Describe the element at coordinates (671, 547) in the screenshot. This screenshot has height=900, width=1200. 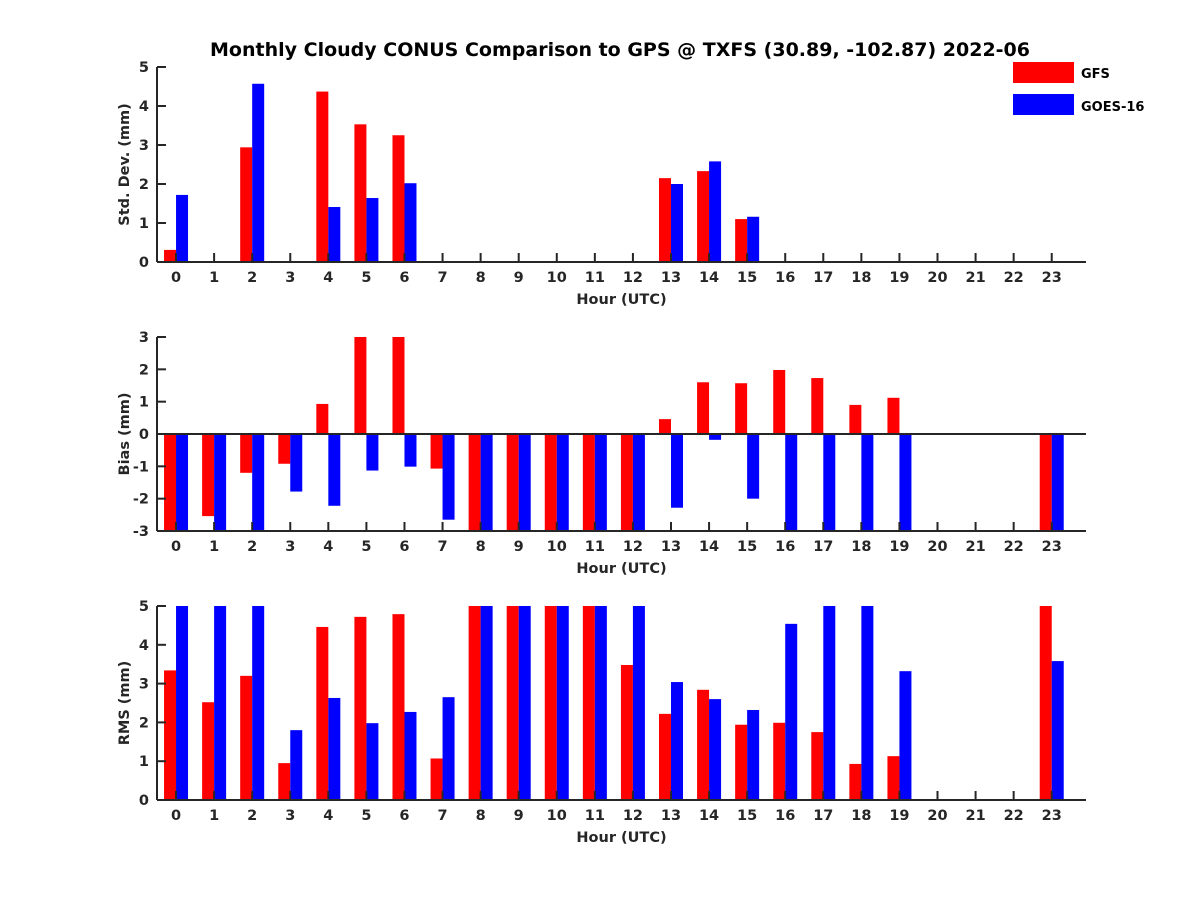
I see `x-tick-label-bias-13: 13` at that location.